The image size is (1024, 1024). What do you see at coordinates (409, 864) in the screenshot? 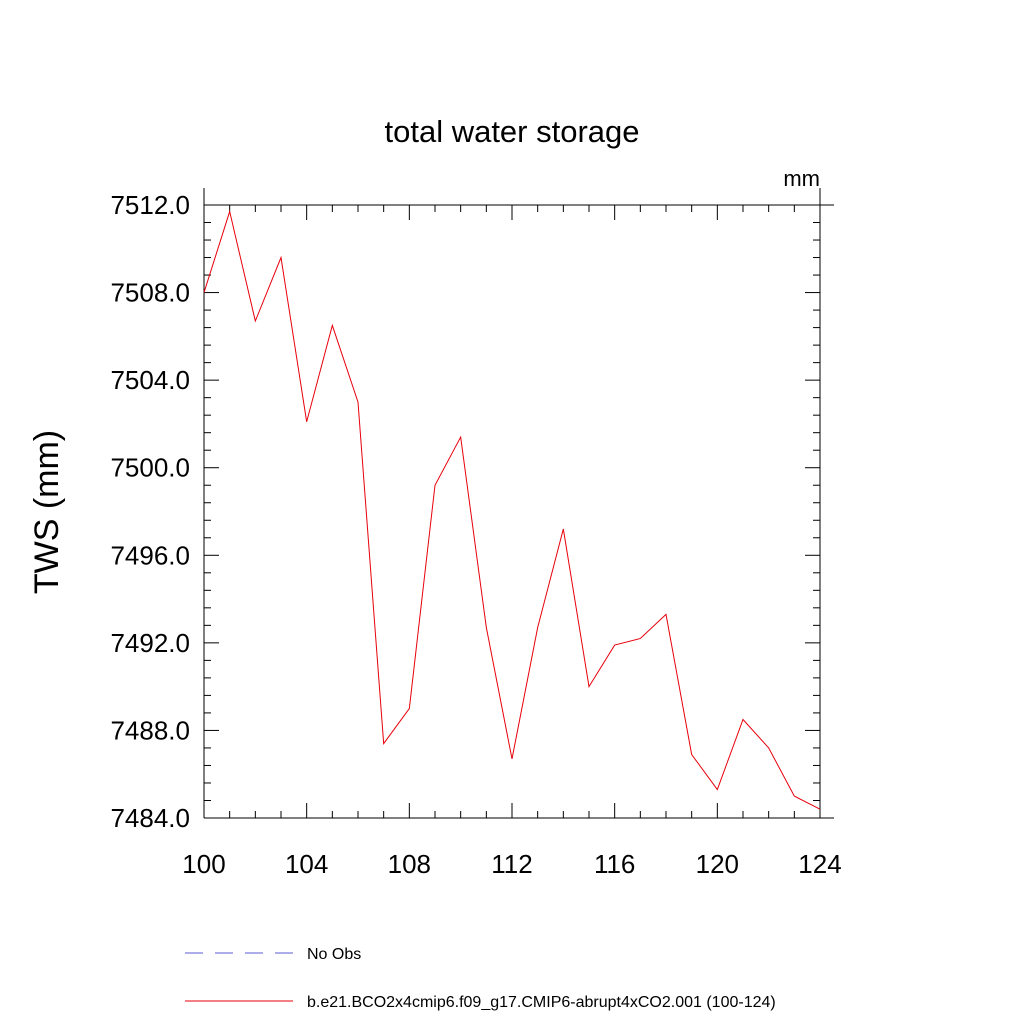
I see `x-tick-label: 108` at bounding box center [409, 864].